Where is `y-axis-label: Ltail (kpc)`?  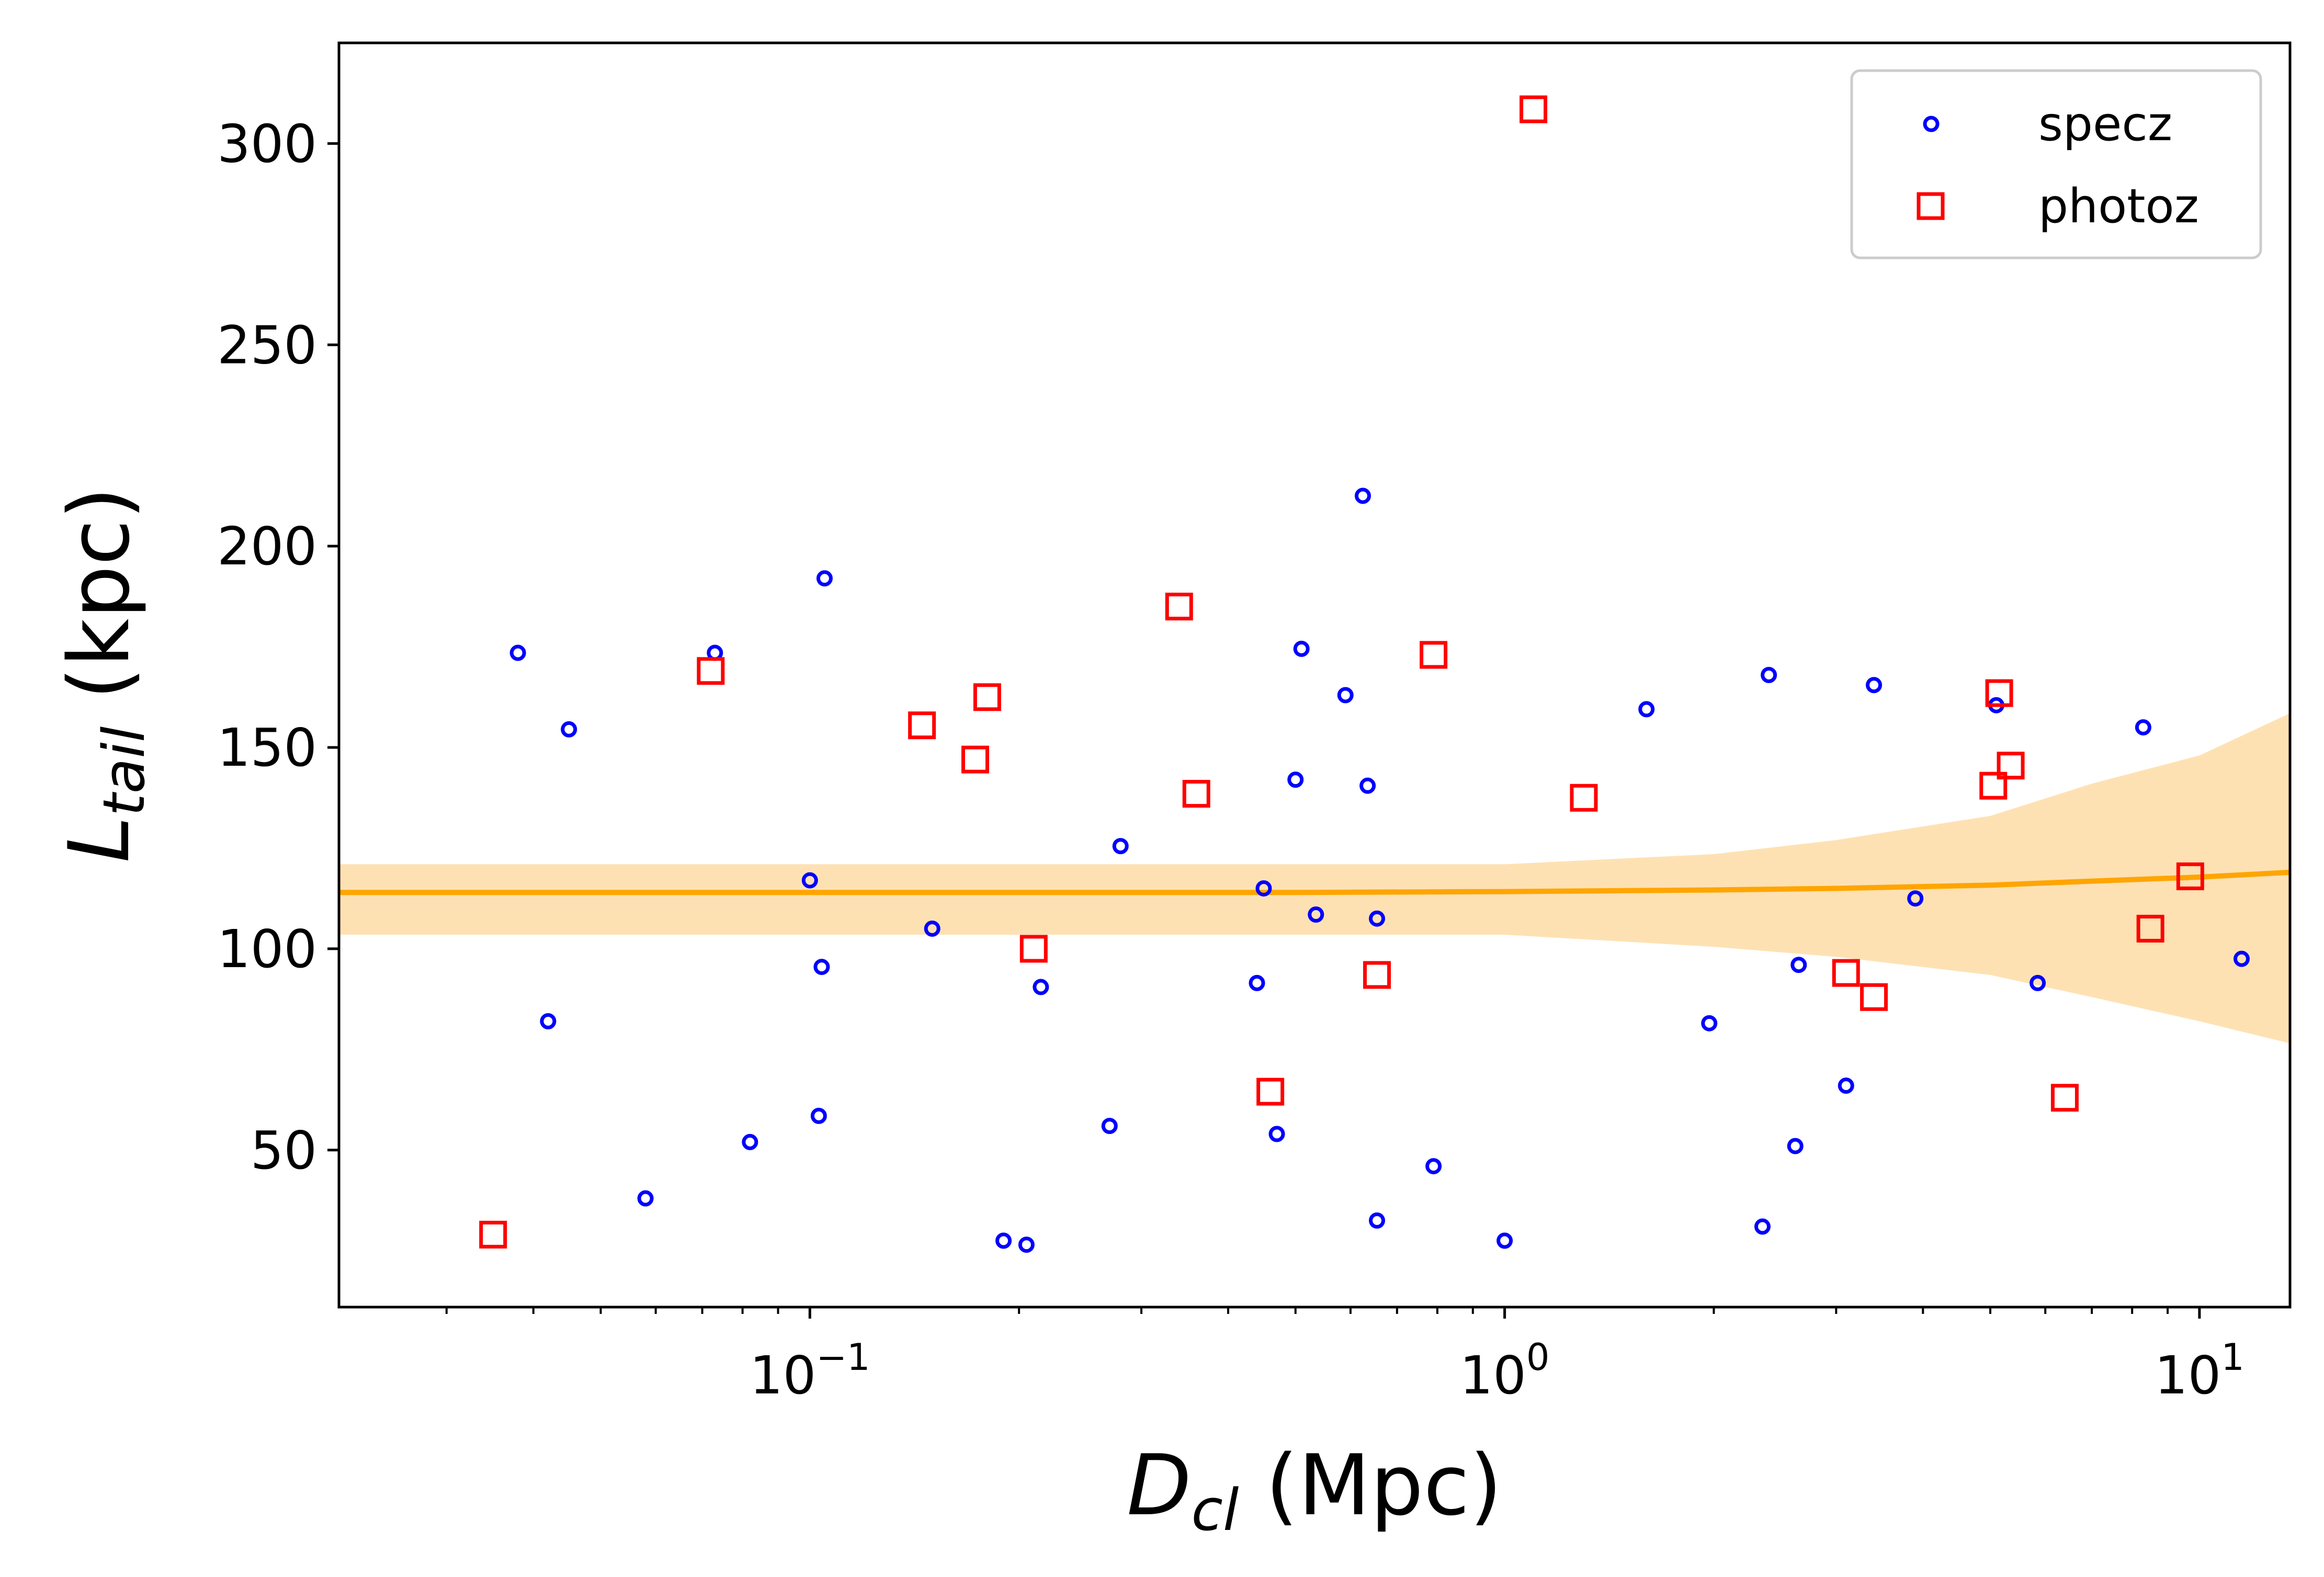 y-axis-label: Ltail (kpc) is located at coordinates (103, 675).